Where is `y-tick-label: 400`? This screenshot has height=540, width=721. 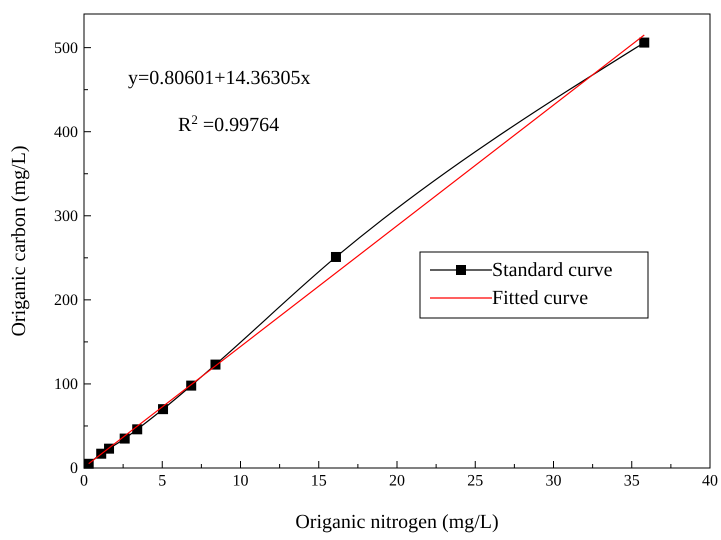 y-tick-label: 400 is located at coordinates (66, 132).